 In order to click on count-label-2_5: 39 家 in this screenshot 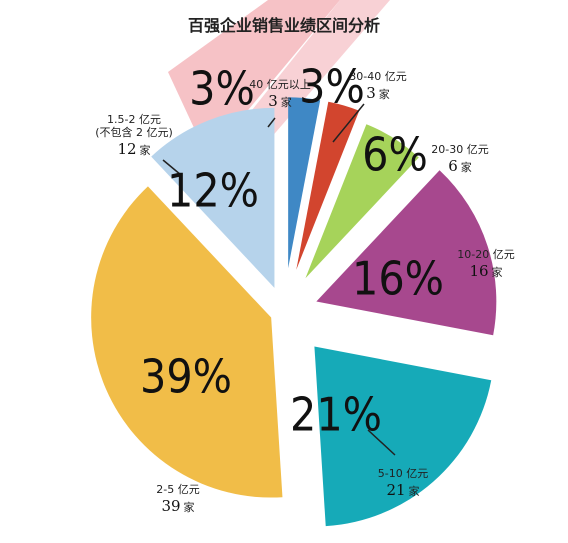, I will do `click(177, 506)`.